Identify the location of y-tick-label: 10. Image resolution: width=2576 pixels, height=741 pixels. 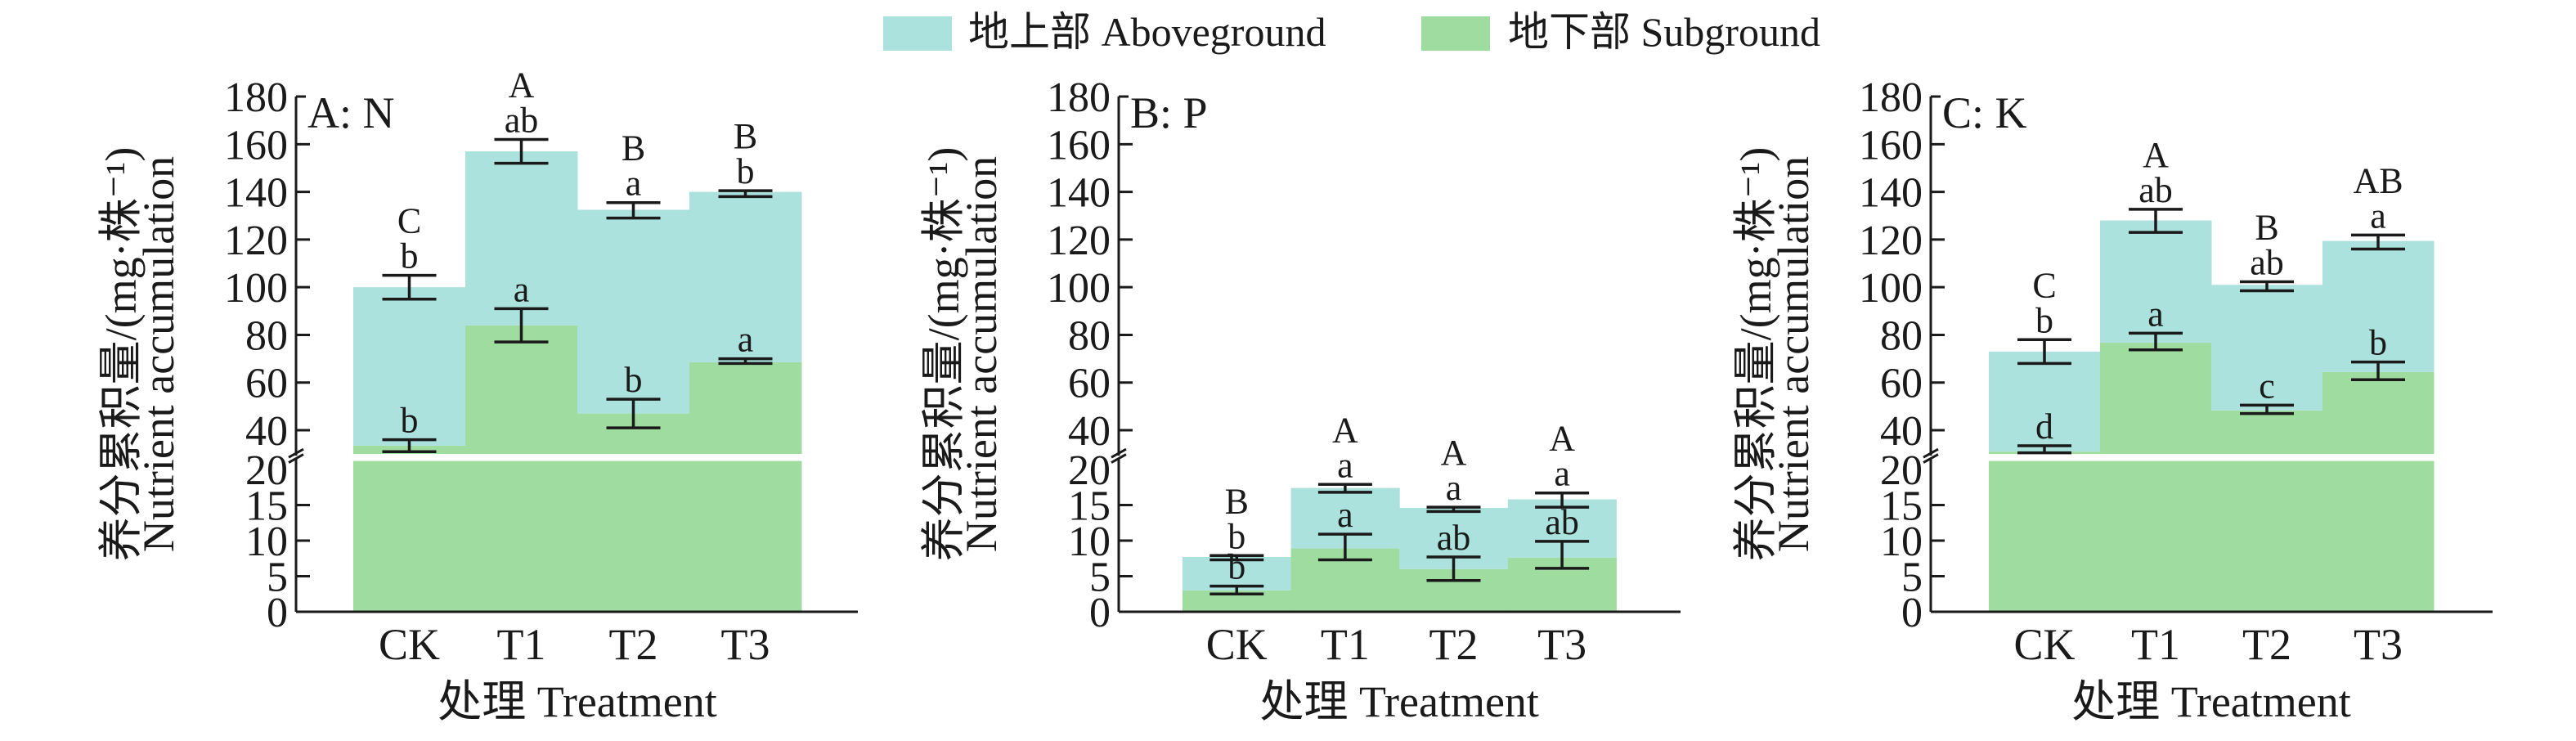
(1089, 542).